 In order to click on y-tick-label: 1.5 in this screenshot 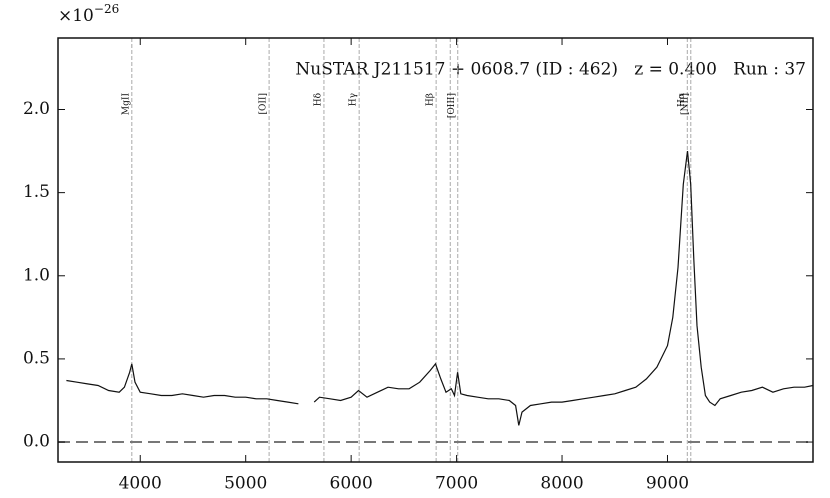, I will do `click(36, 192)`.